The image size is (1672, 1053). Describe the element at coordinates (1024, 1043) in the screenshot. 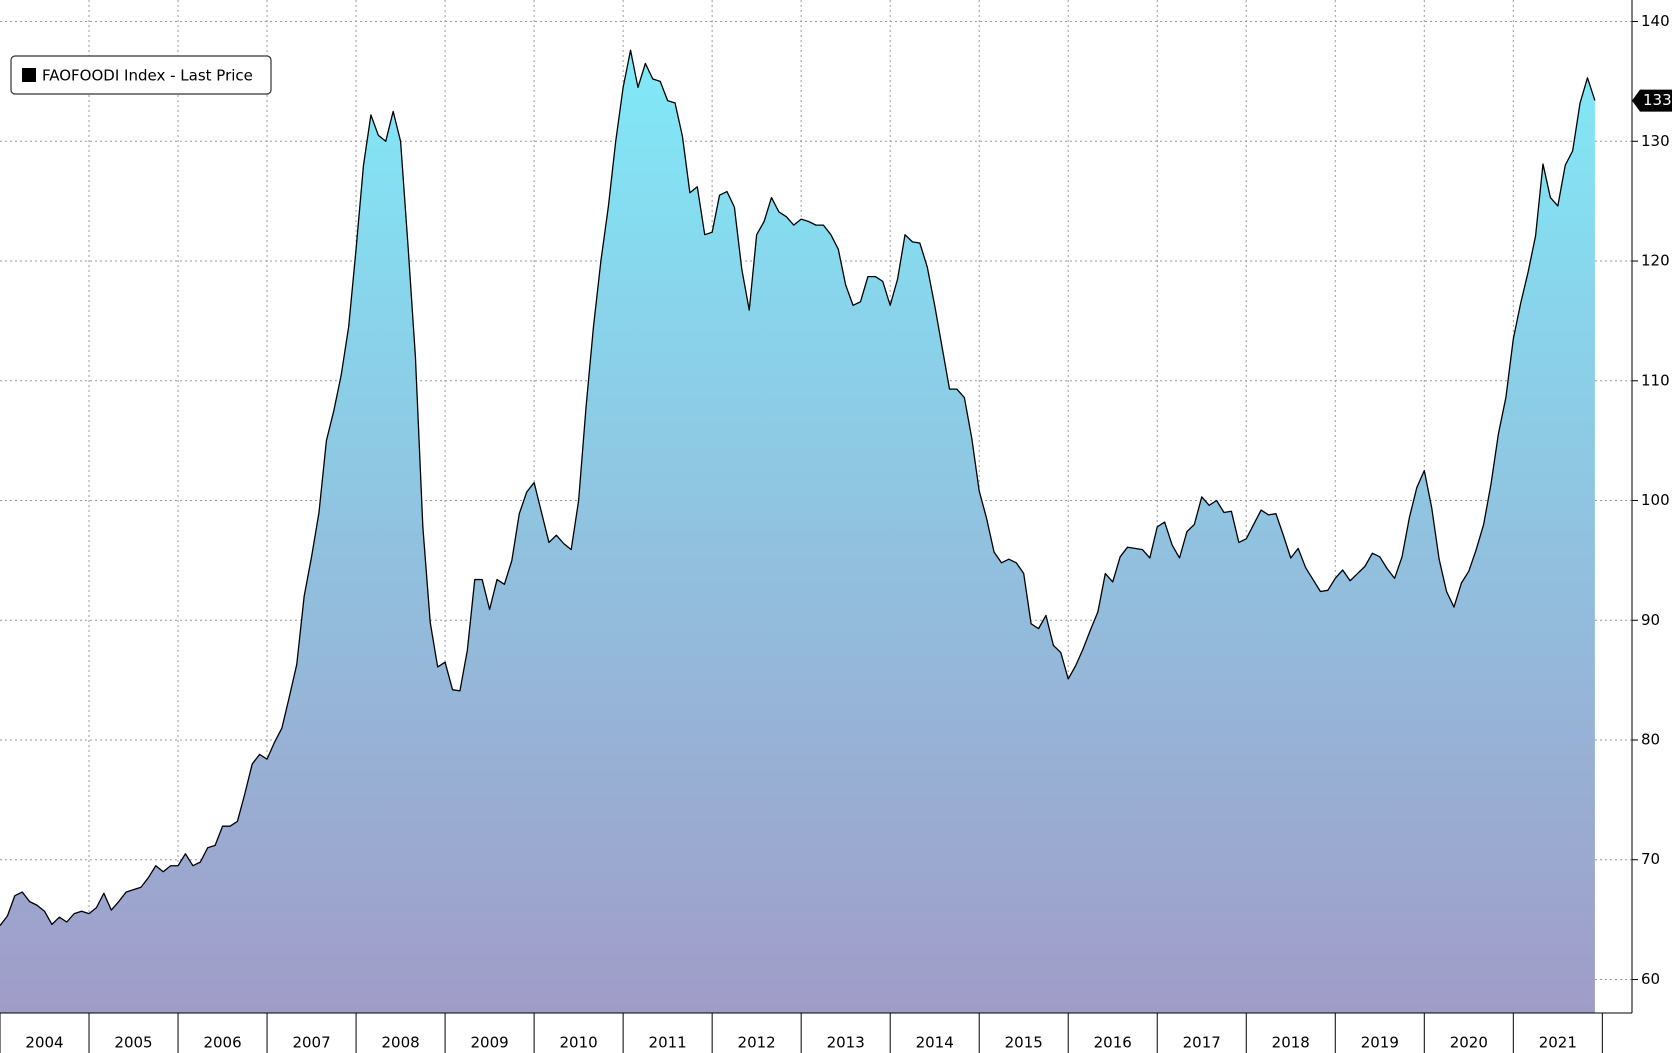

I see `x-tick-label: 2015` at that location.